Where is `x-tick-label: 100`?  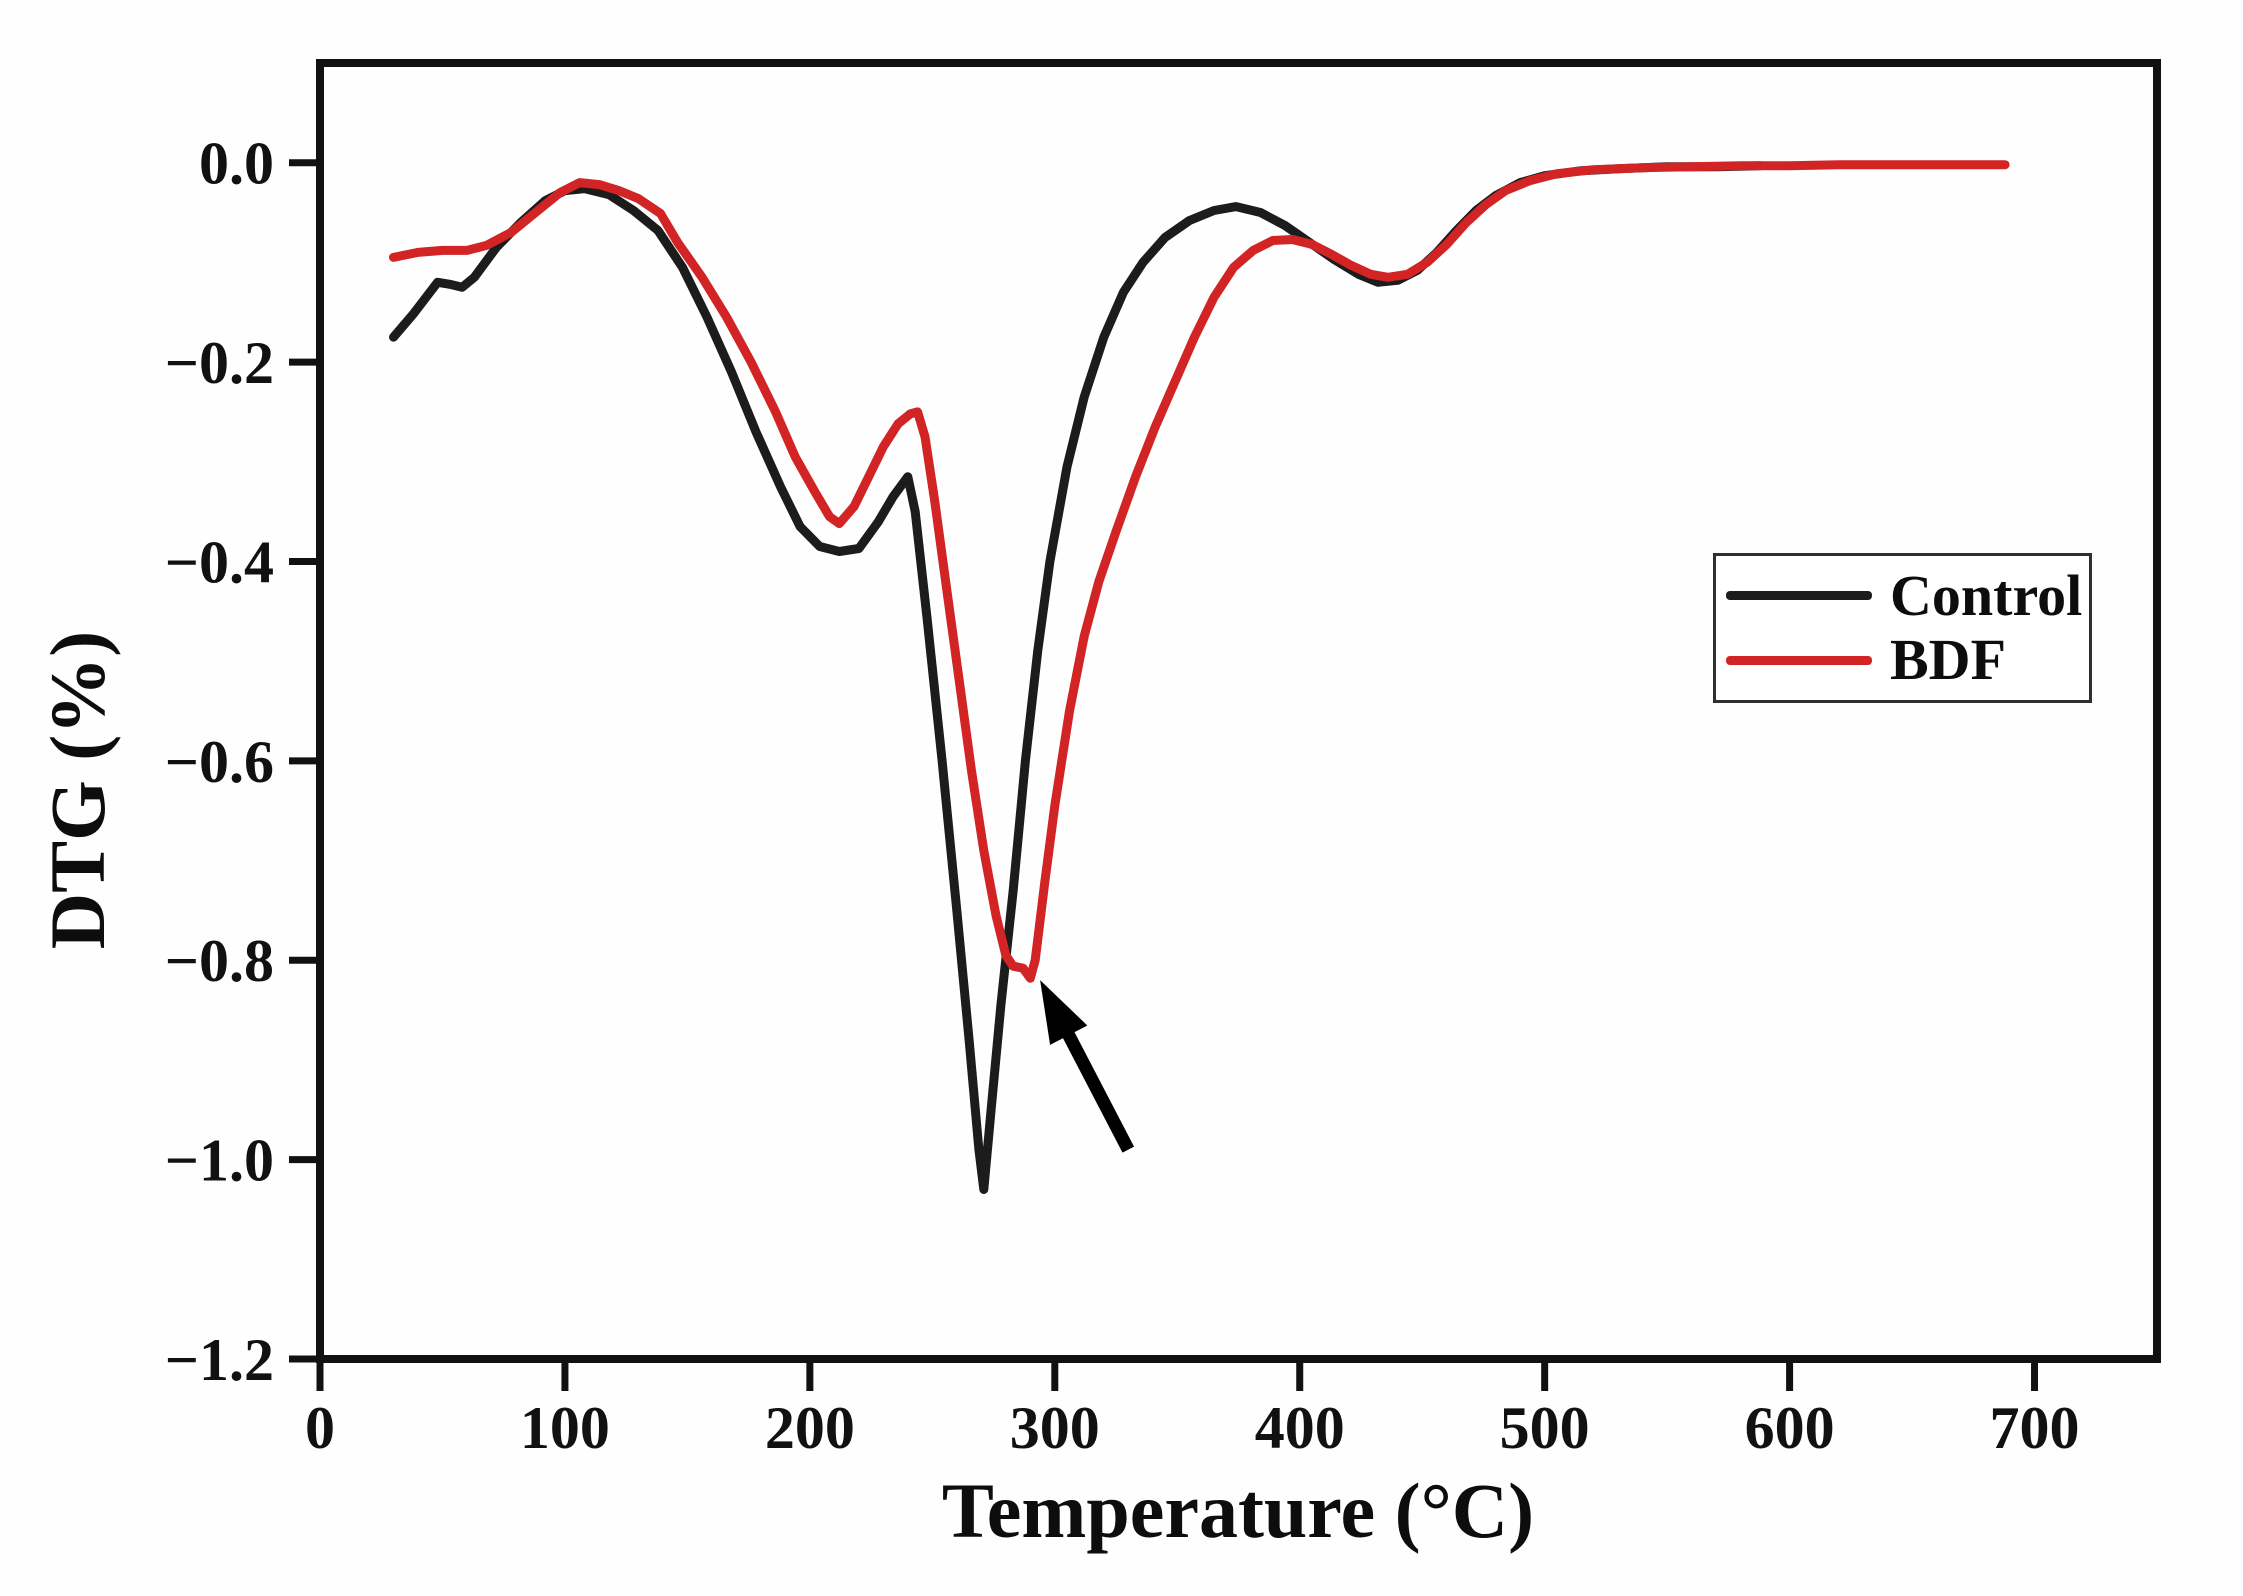
x-tick-label: 100 is located at coordinates (565, 1428).